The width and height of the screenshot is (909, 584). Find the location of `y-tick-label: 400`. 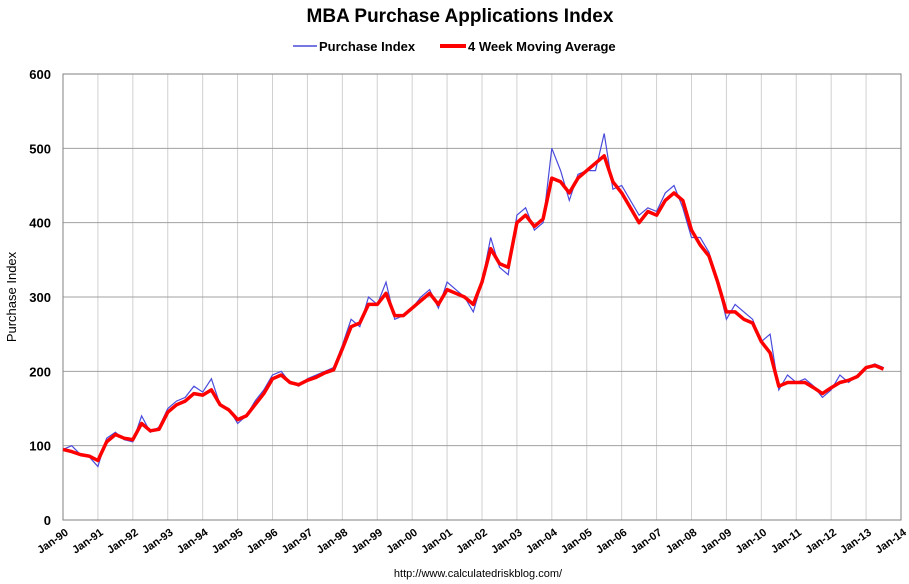

y-tick-label: 400 is located at coordinates (40, 223).